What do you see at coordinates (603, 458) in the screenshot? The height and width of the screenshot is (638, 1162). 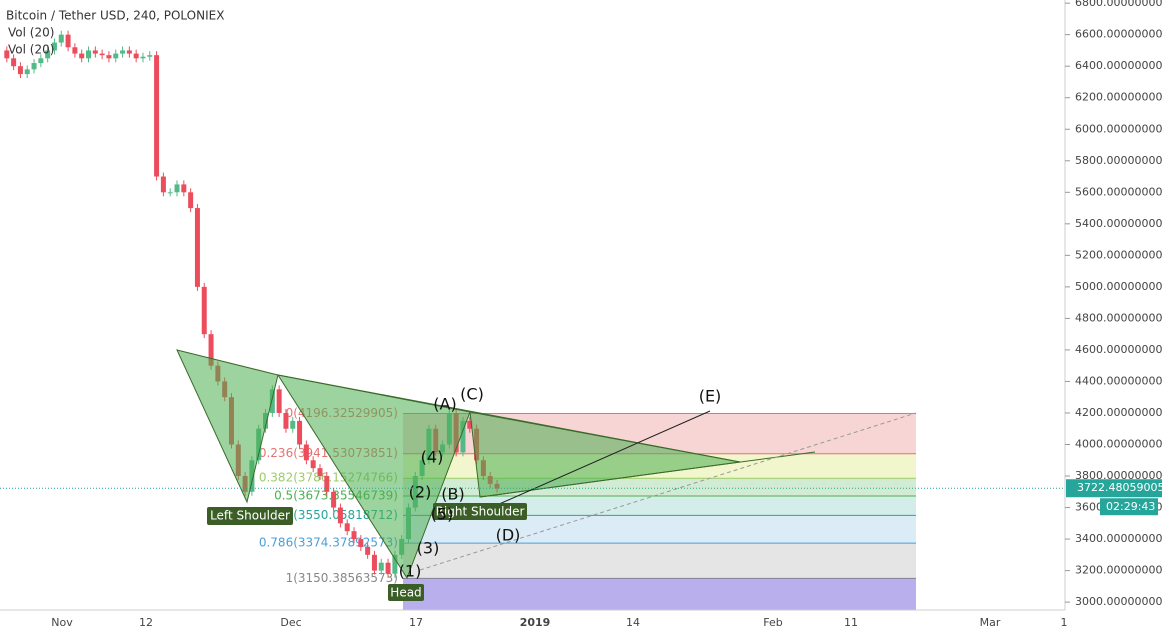 I see `wave-line` at bounding box center [603, 458].